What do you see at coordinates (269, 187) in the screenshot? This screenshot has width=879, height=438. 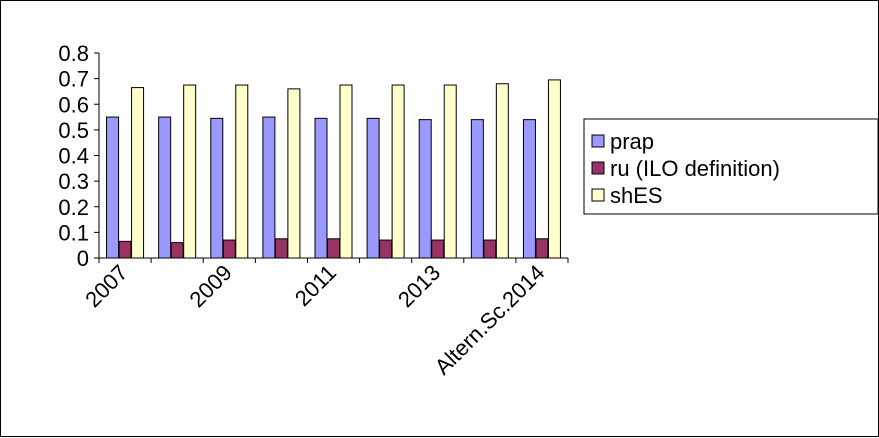 I see `bar-prap-2010` at bounding box center [269, 187].